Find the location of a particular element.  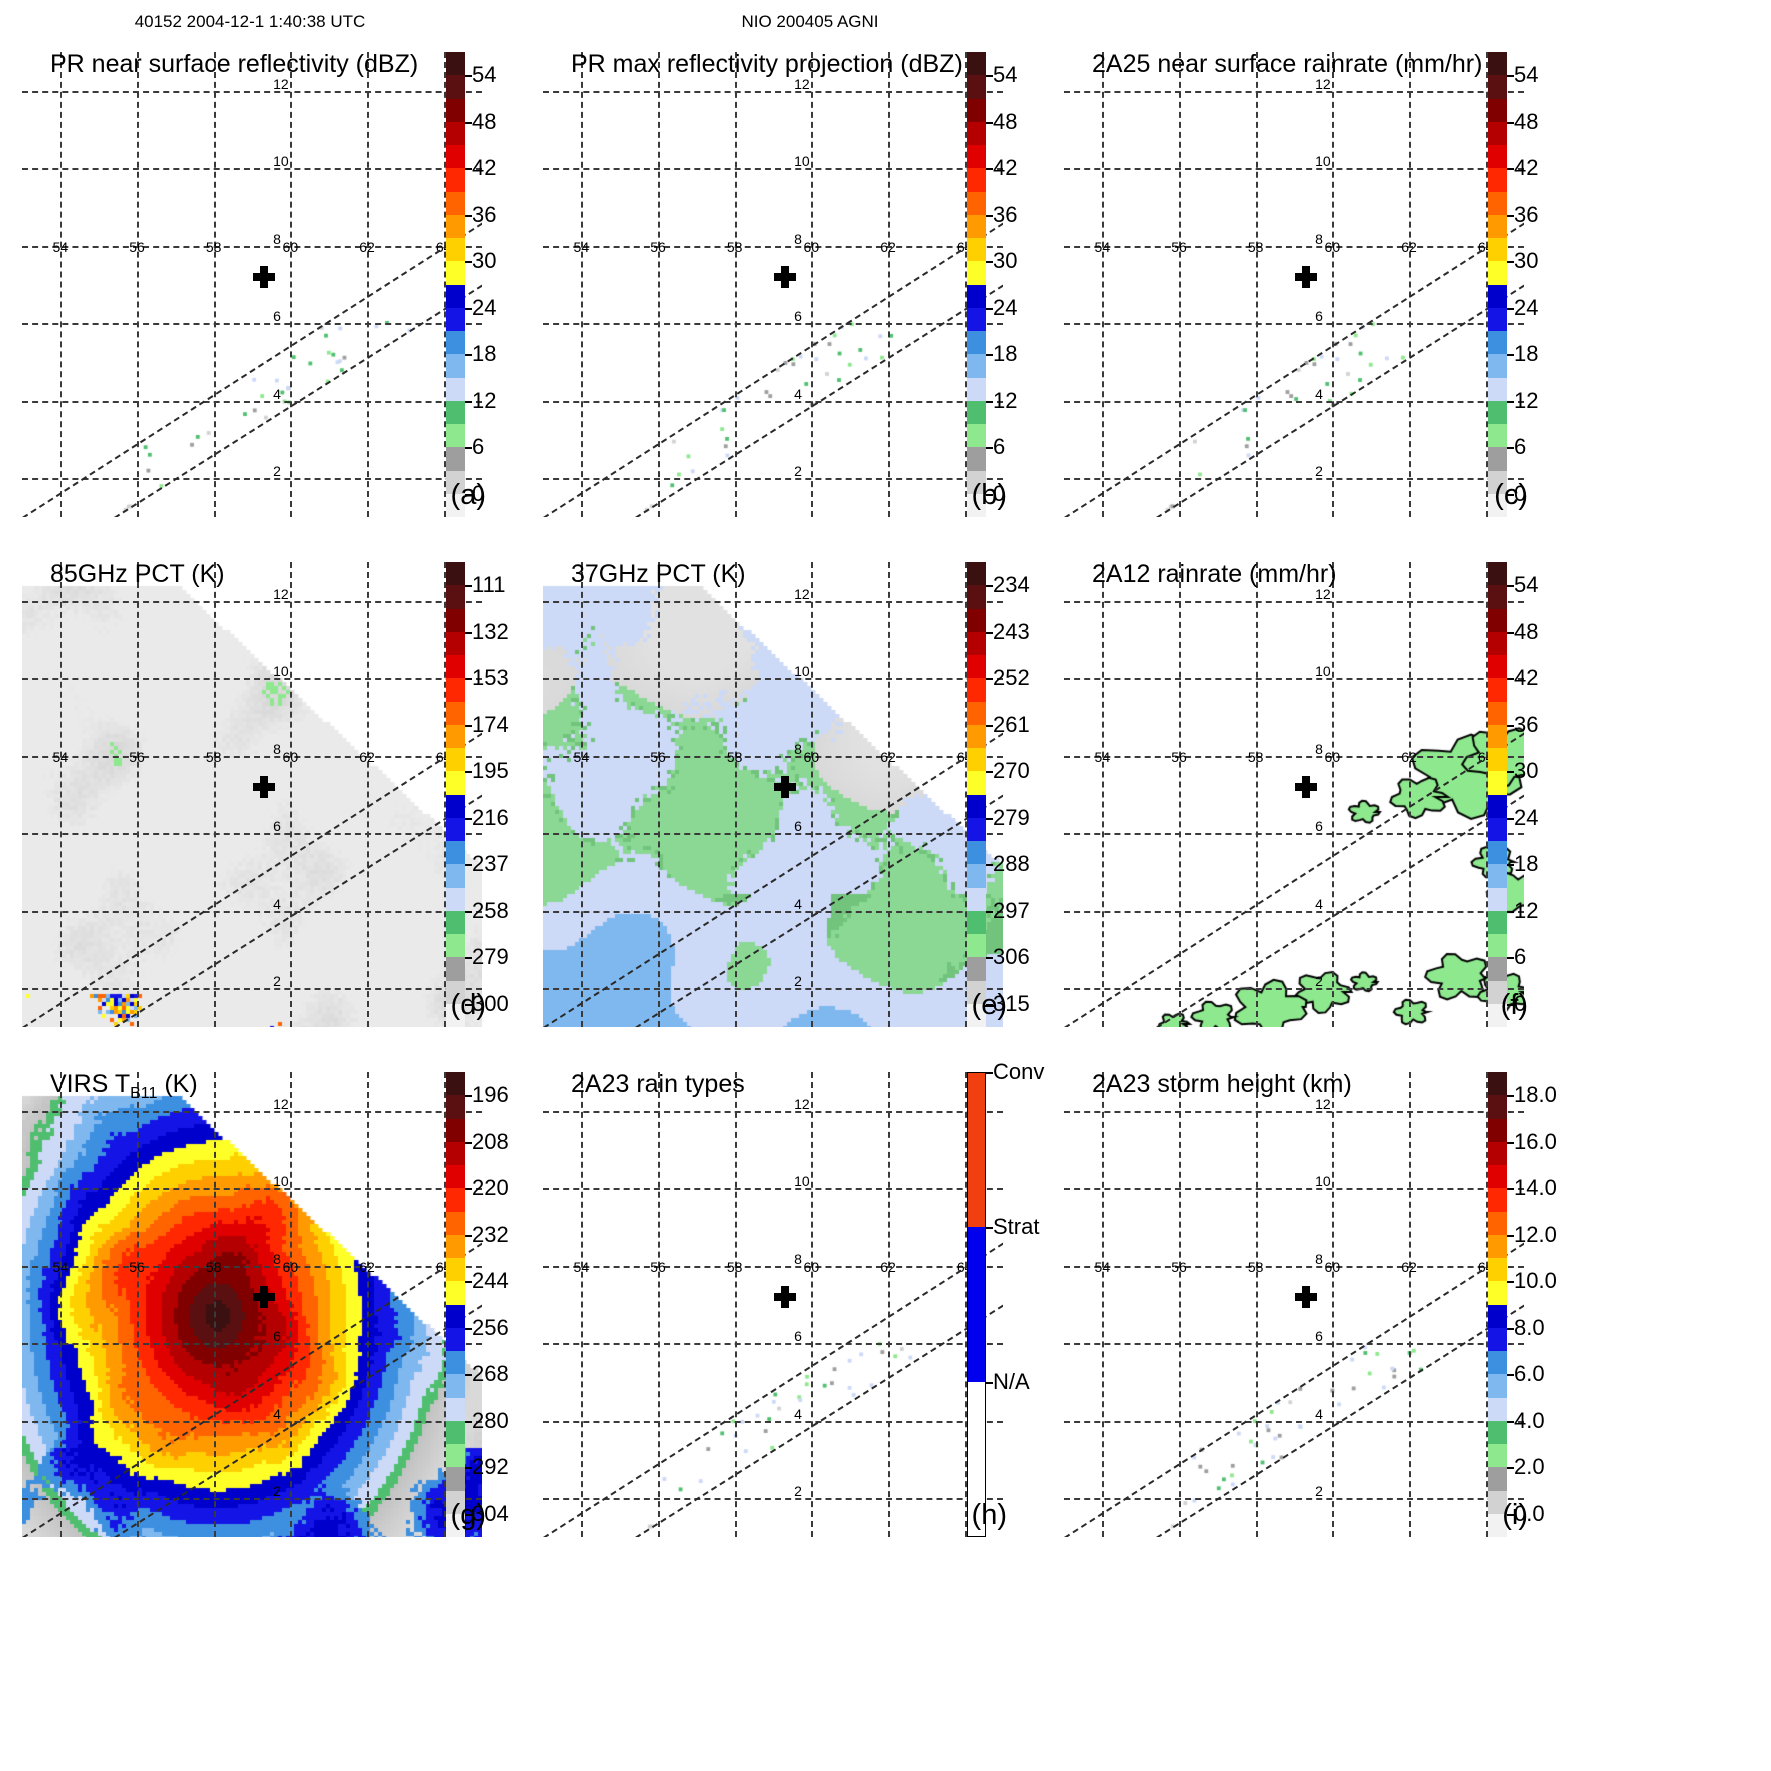

colorbar-label: 0 is located at coordinates (1520, 493).